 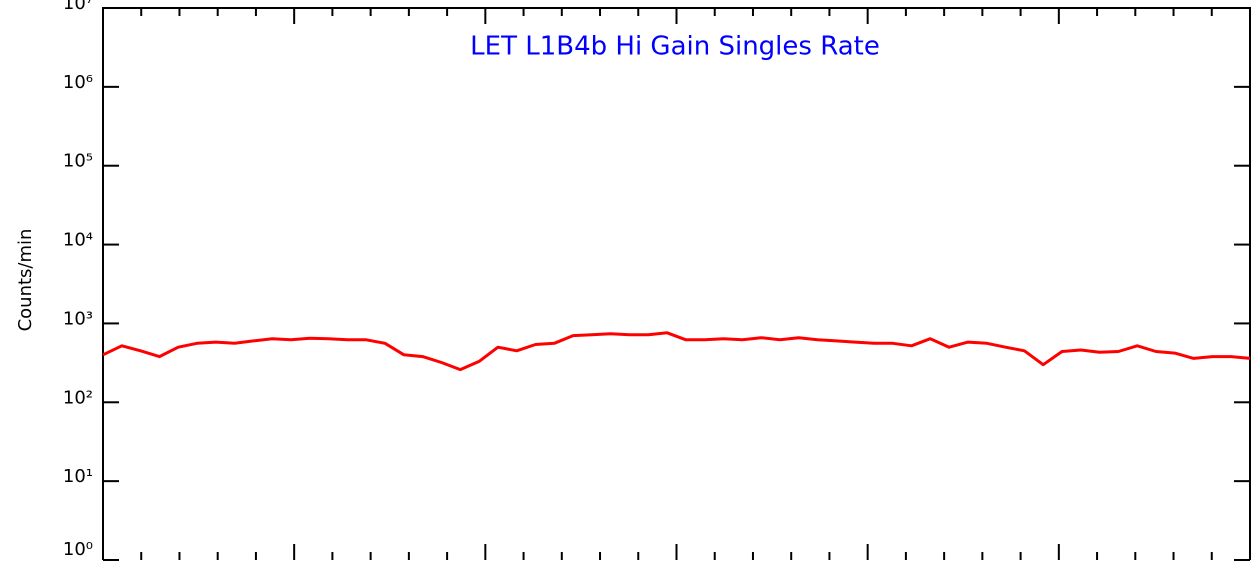 I want to click on y-tick-label: 10⁰, so click(x=78, y=549).